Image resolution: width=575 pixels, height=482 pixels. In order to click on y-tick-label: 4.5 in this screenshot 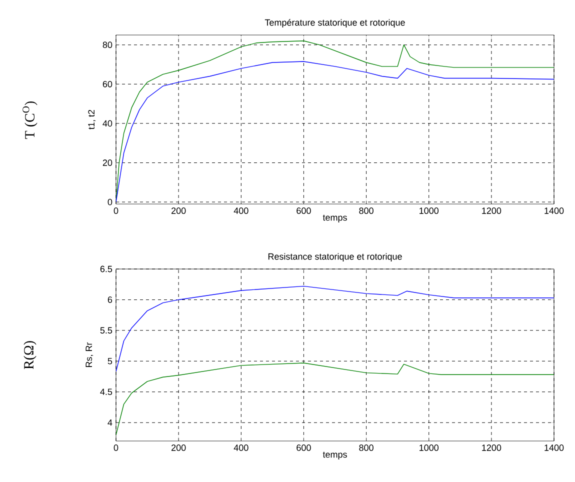, I will do `click(106, 392)`.